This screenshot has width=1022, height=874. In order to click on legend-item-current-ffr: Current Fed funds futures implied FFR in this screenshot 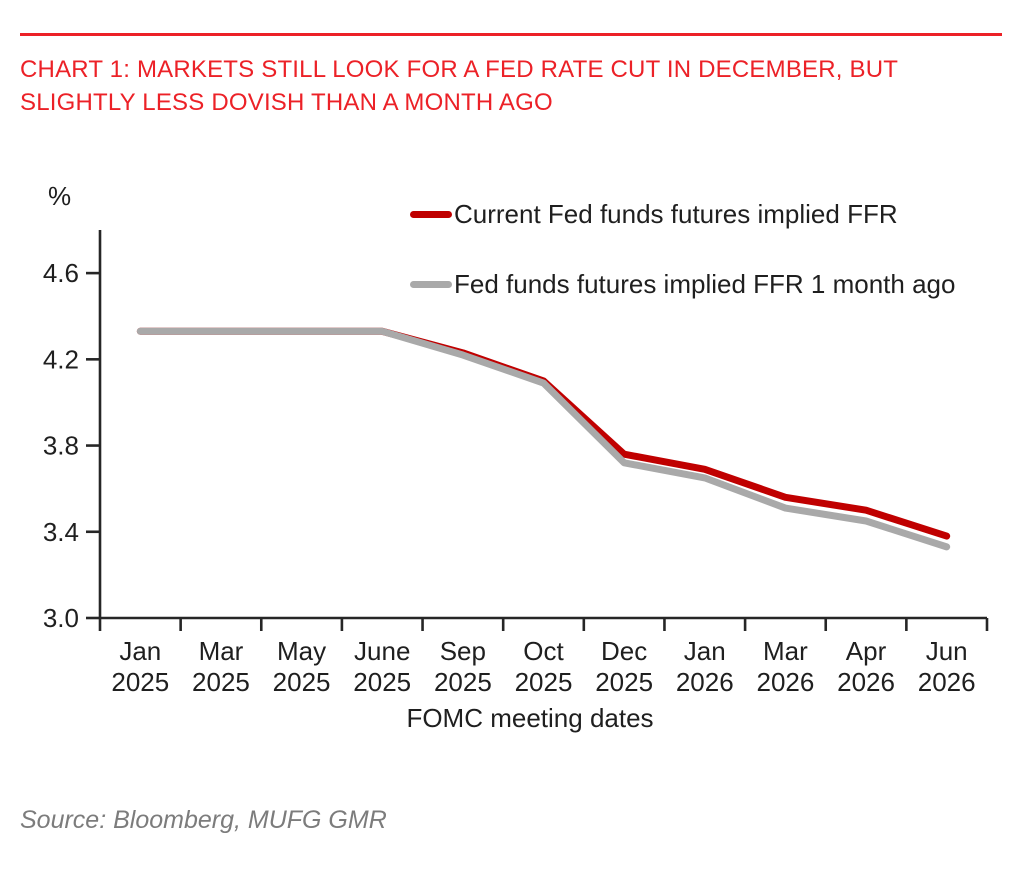, I will do `click(654, 213)`.